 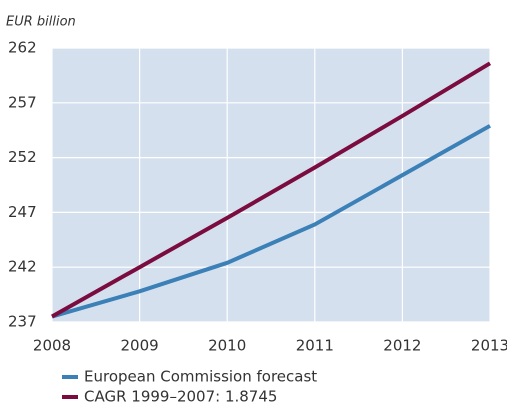 What do you see at coordinates (22, 102) in the screenshot?
I see `y-tick-label: 257` at bounding box center [22, 102].